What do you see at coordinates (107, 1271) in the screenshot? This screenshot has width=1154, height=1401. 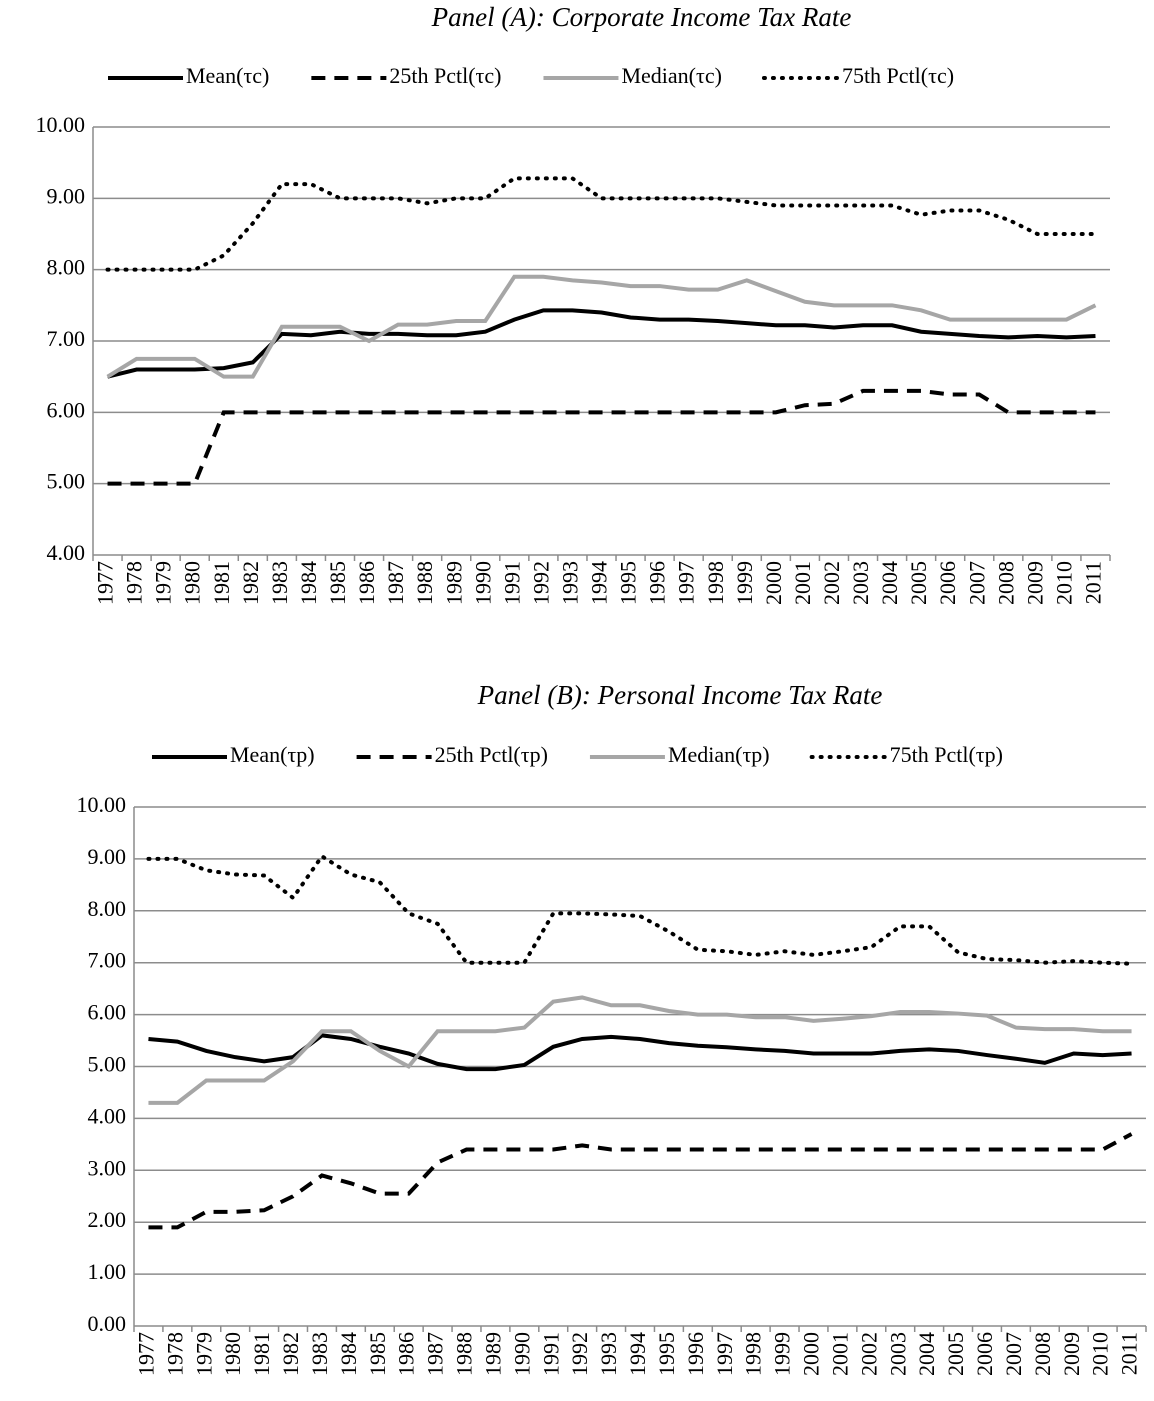 I see `y-tick-label: 1.00` at bounding box center [107, 1271].